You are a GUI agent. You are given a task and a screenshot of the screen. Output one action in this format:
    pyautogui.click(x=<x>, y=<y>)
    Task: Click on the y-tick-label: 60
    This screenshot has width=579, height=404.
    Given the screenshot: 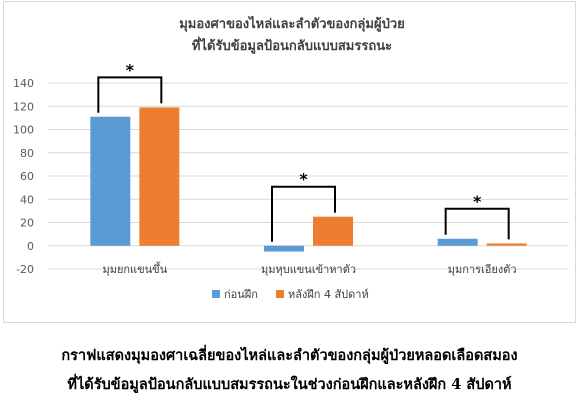 What is the action you would take?
    pyautogui.click(x=27, y=176)
    